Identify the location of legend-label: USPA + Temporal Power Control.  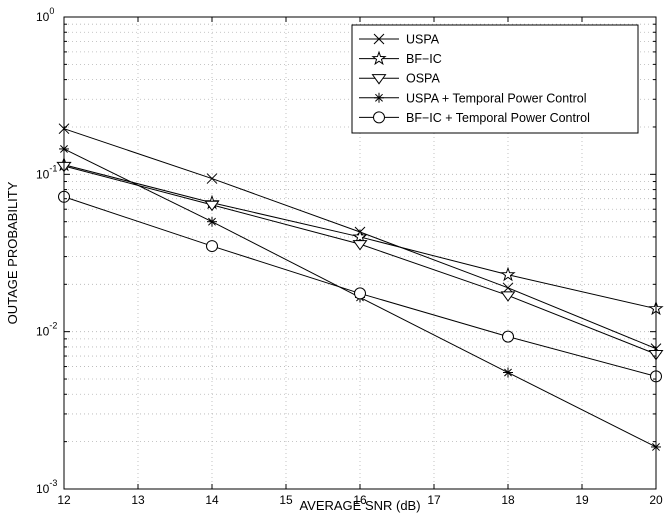
(496, 98).